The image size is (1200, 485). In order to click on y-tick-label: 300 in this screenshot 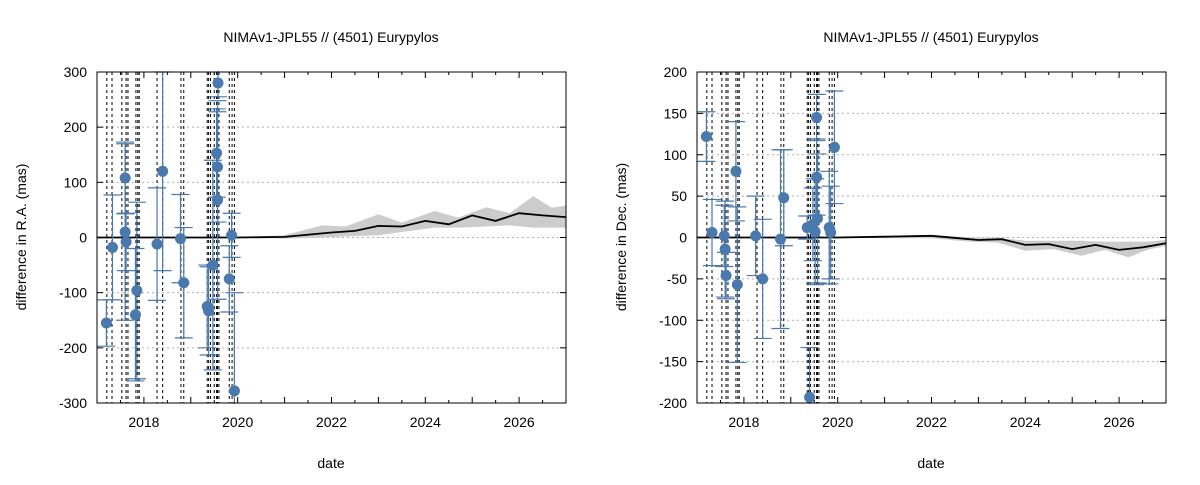, I will do `click(76, 72)`.